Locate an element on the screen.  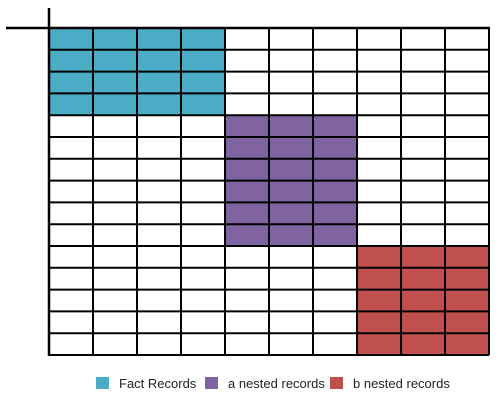
legend-label-fact-records: Fact Records is located at coordinates (158, 383).